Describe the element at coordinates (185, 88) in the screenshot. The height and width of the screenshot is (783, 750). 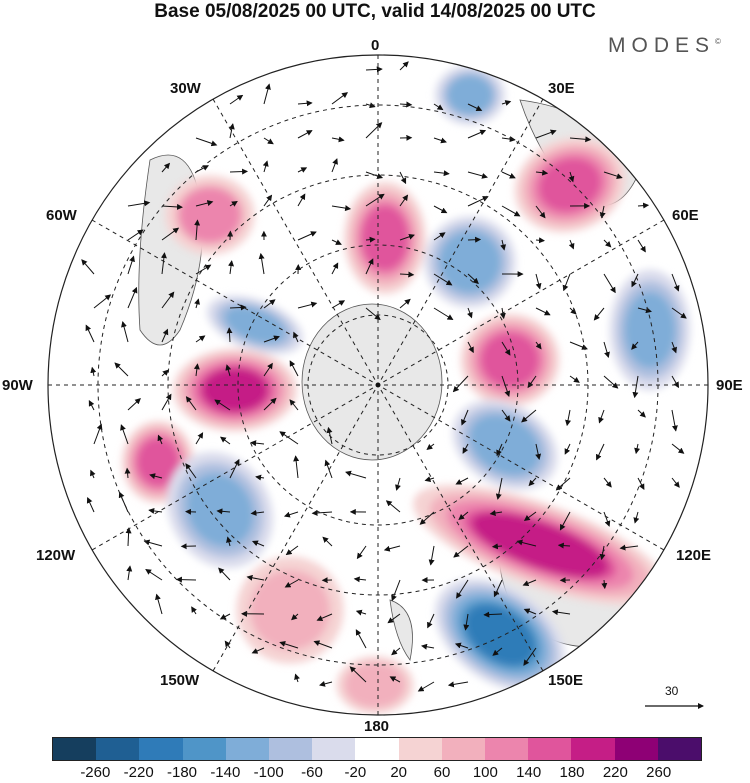
I see `lon-label-30w: 30W` at that location.